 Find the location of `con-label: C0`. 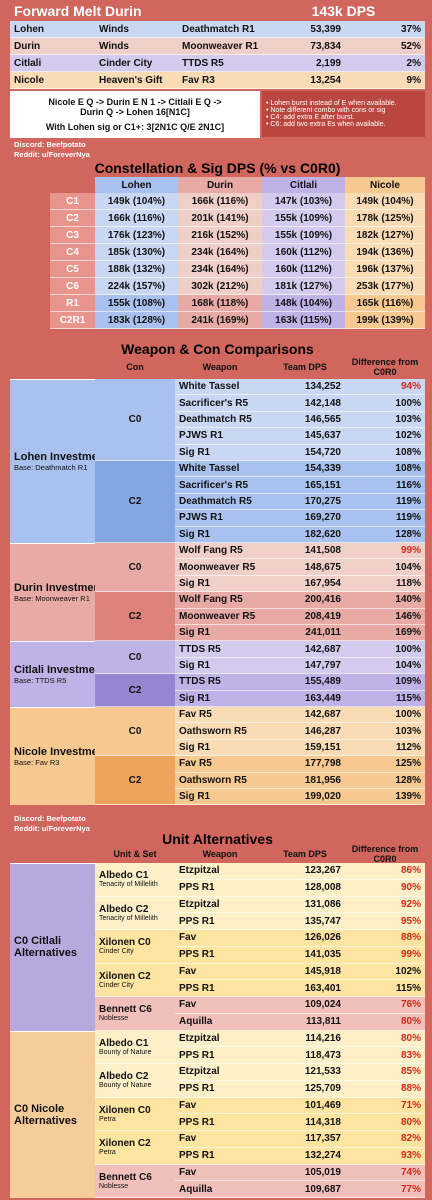

con-label: C0 is located at coordinates (135, 568).